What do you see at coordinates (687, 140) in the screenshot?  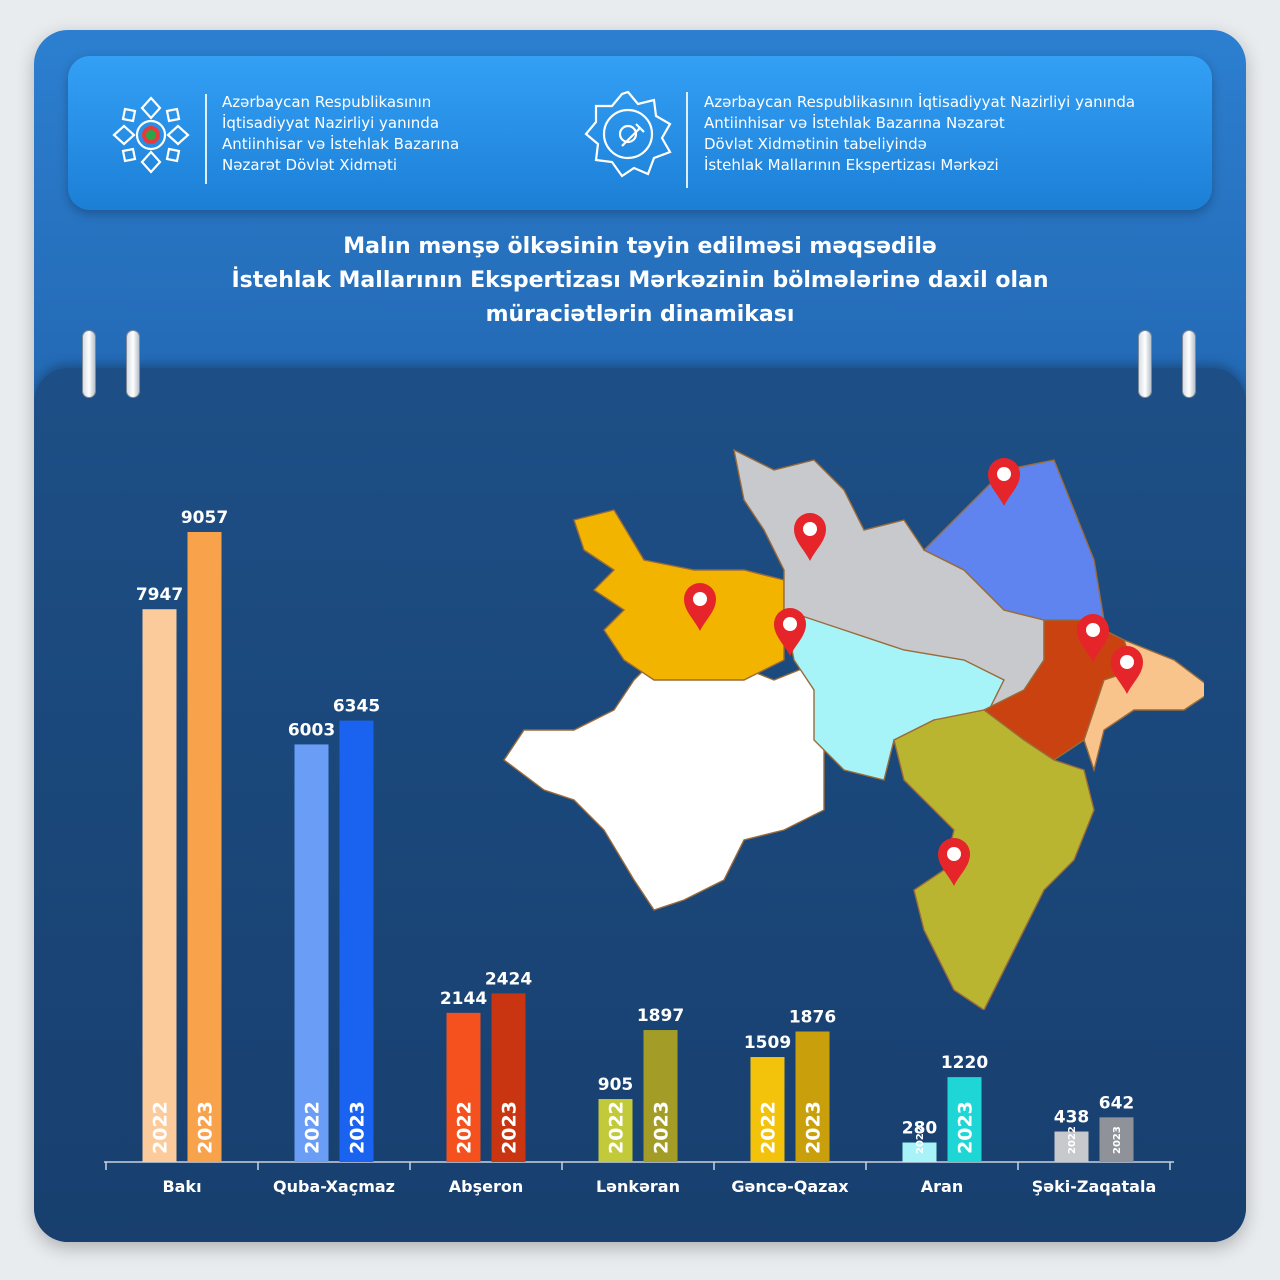 I see `header-divider-right` at bounding box center [687, 140].